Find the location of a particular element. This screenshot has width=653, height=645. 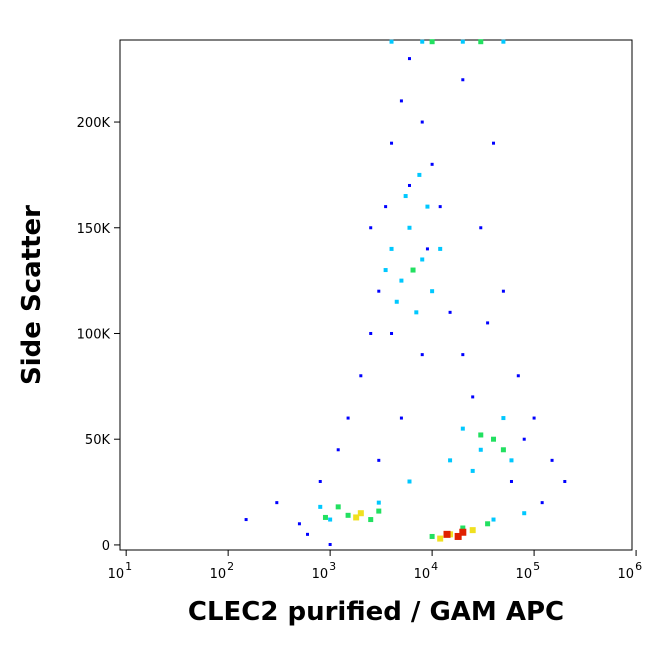

x-tick-label: 10⁶ is located at coordinates (630, 571).